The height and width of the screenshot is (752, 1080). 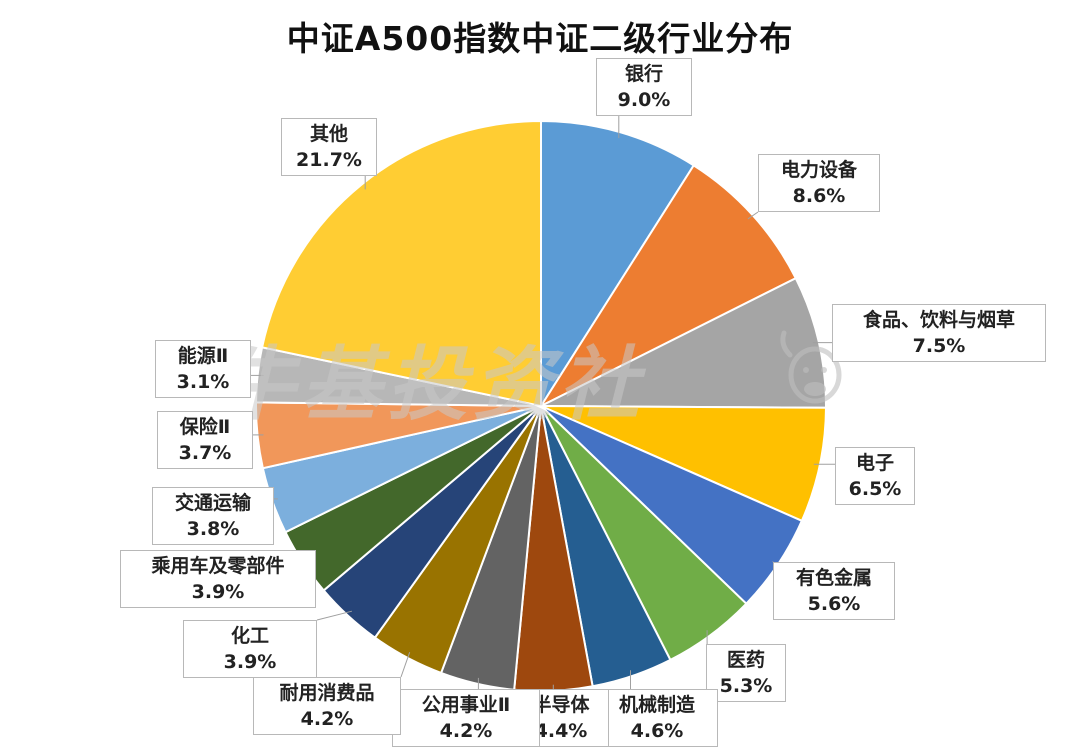 What do you see at coordinates (834, 604) in the screenshot?
I see `slice-value: 5.6%` at bounding box center [834, 604].